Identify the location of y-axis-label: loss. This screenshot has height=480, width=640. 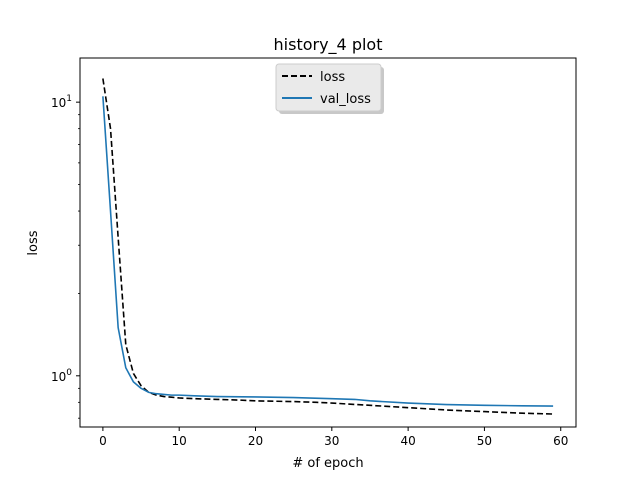
(33, 242).